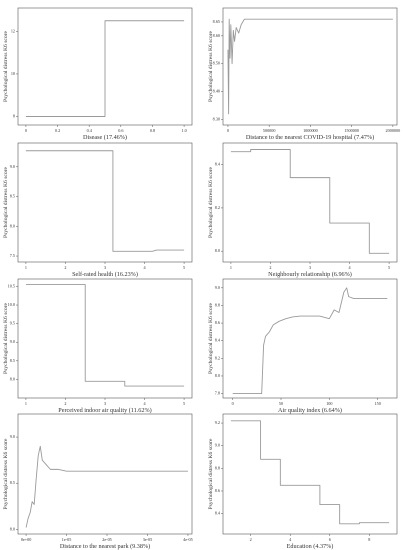  Describe the element at coordinates (217, 393) in the screenshot. I see `y-tick-label: 7.8` at that location.